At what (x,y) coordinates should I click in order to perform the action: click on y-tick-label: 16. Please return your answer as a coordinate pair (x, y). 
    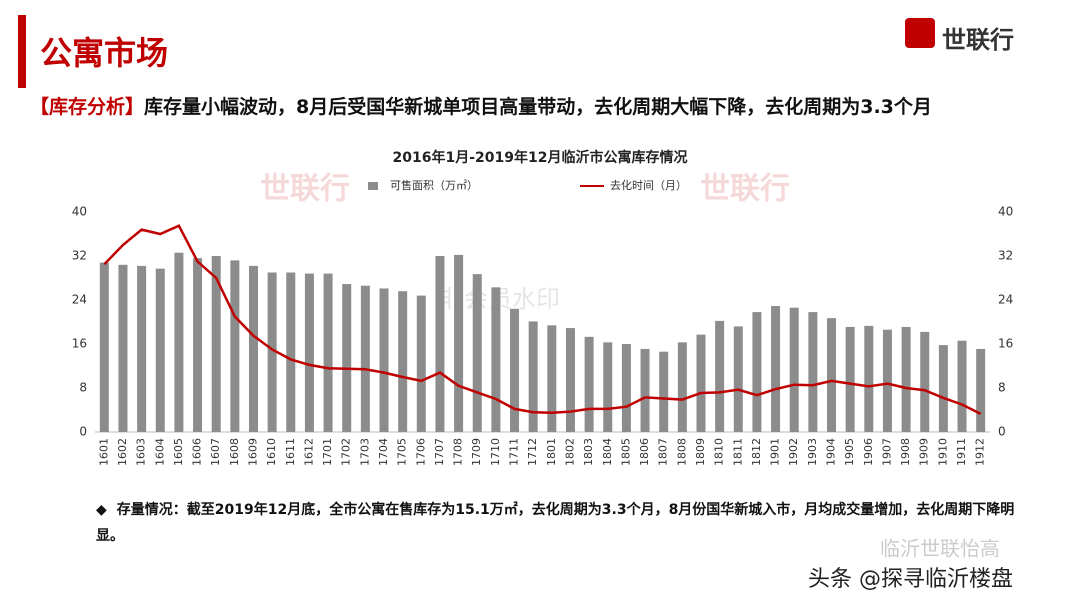
    Looking at the image, I should click on (79, 344).